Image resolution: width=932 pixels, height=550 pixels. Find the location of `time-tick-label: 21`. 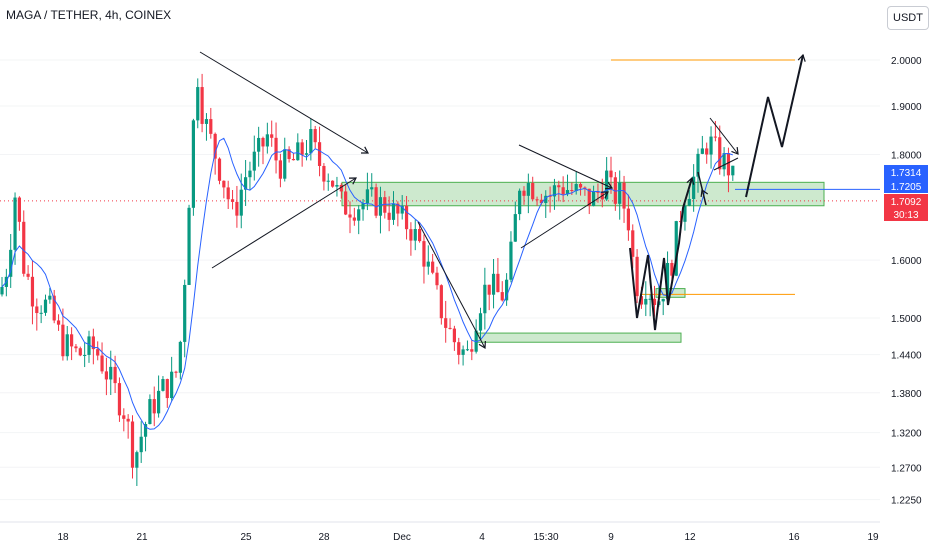

time-tick-label: 21 is located at coordinates (142, 537).